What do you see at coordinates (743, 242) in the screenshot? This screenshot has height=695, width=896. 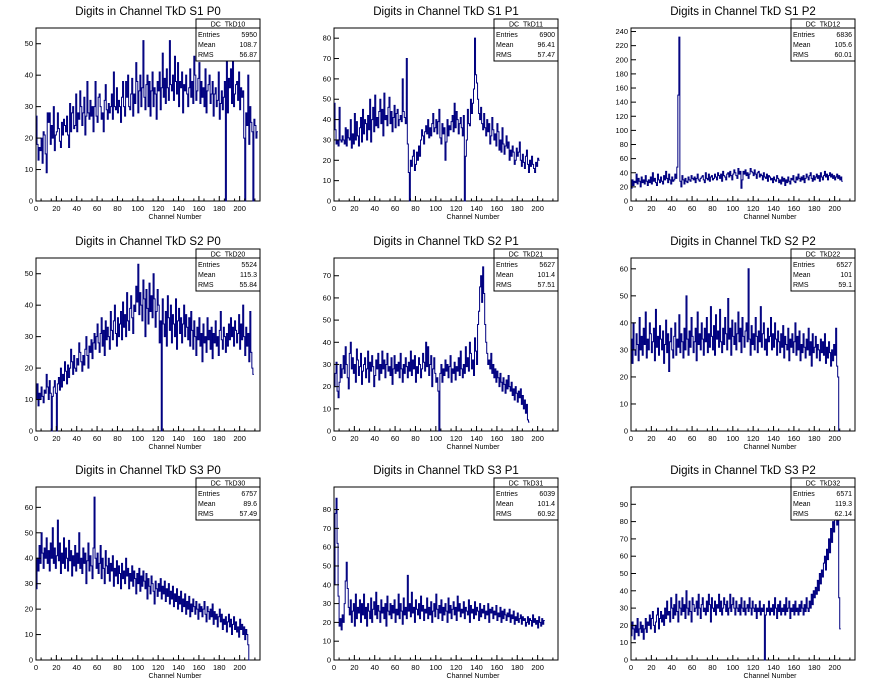 I see `chart-title: Digits in Channel TkD S2 P2` at bounding box center [743, 242].